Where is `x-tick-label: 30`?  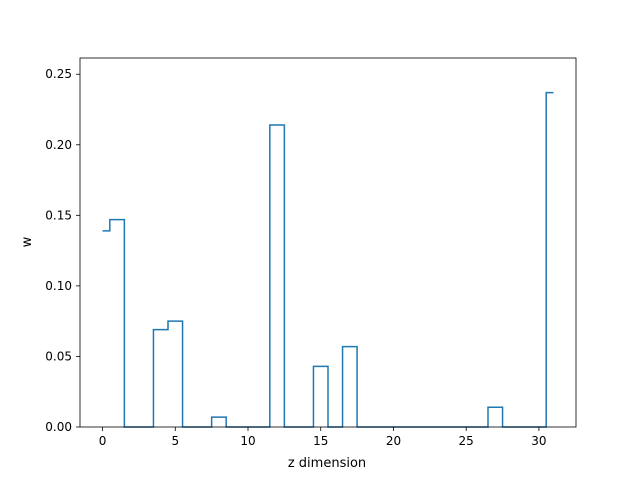 x-tick-label: 30 is located at coordinates (538, 441).